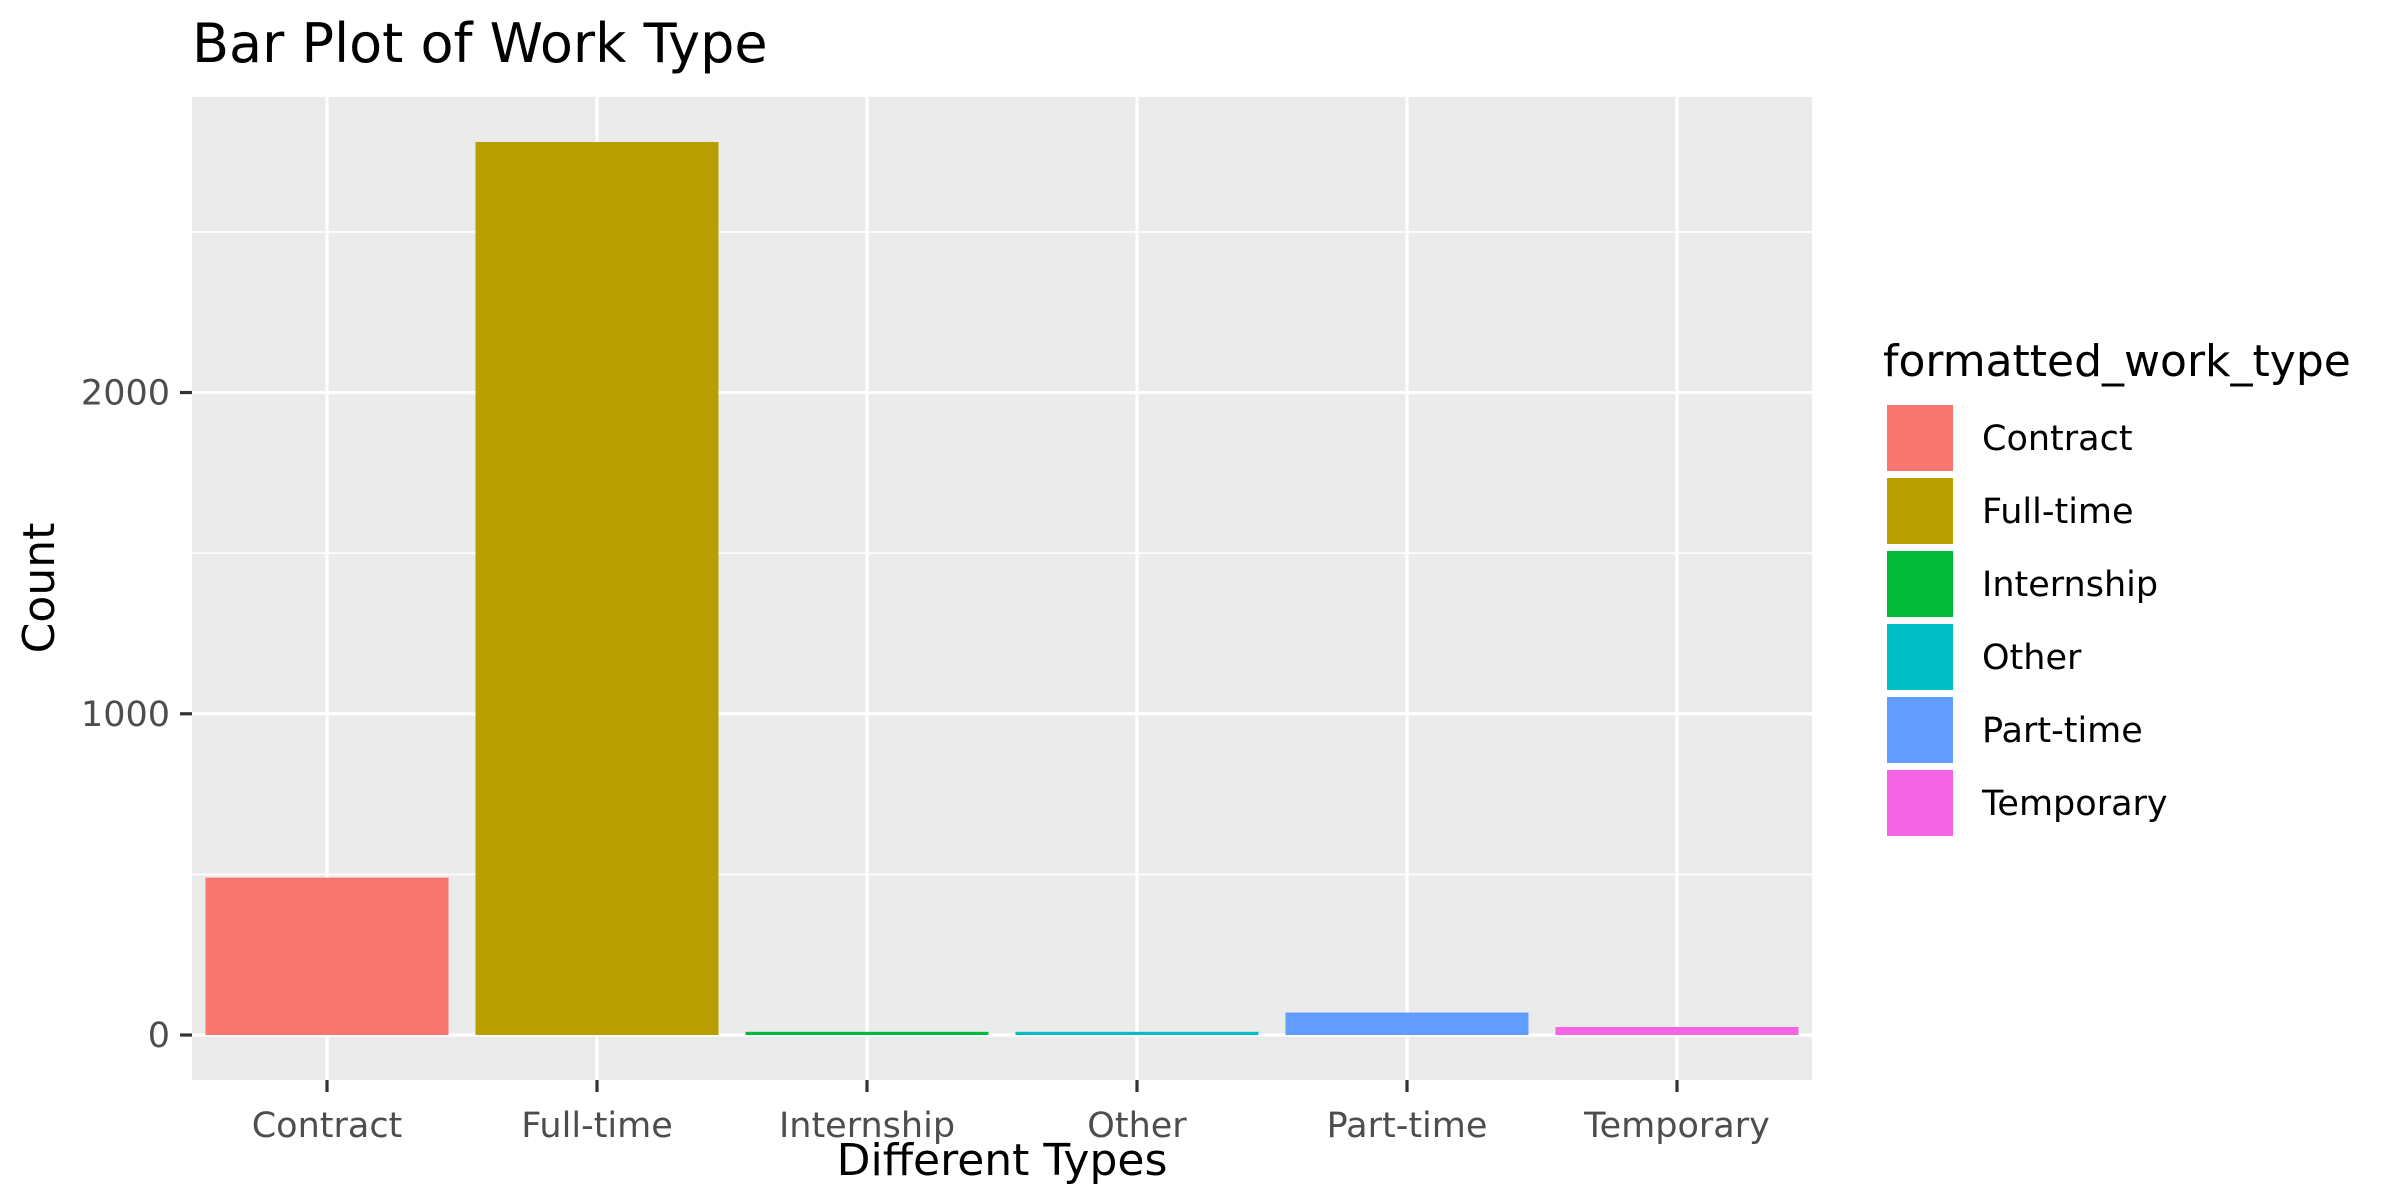 The width and height of the screenshot is (2400, 1200). I want to click on bar-internship, so click(867, 1033).